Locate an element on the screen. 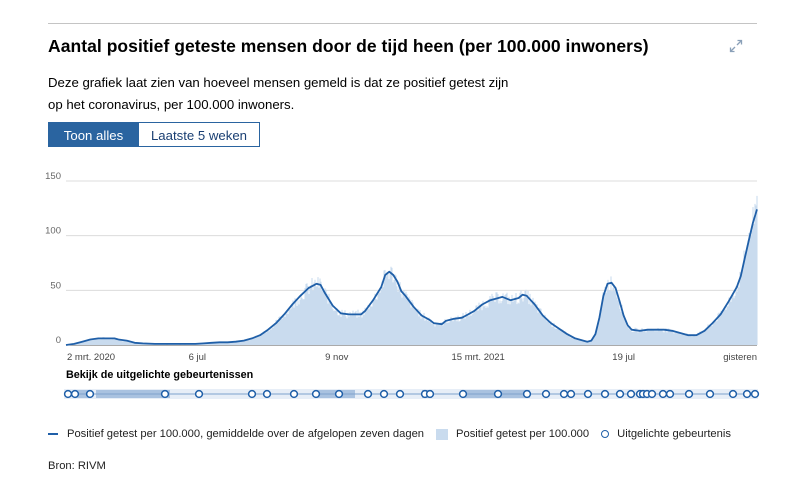 Image resolution: width=800 pixels, height=496 pixels. legend-line-swatch is located at coordinates (53, 434).